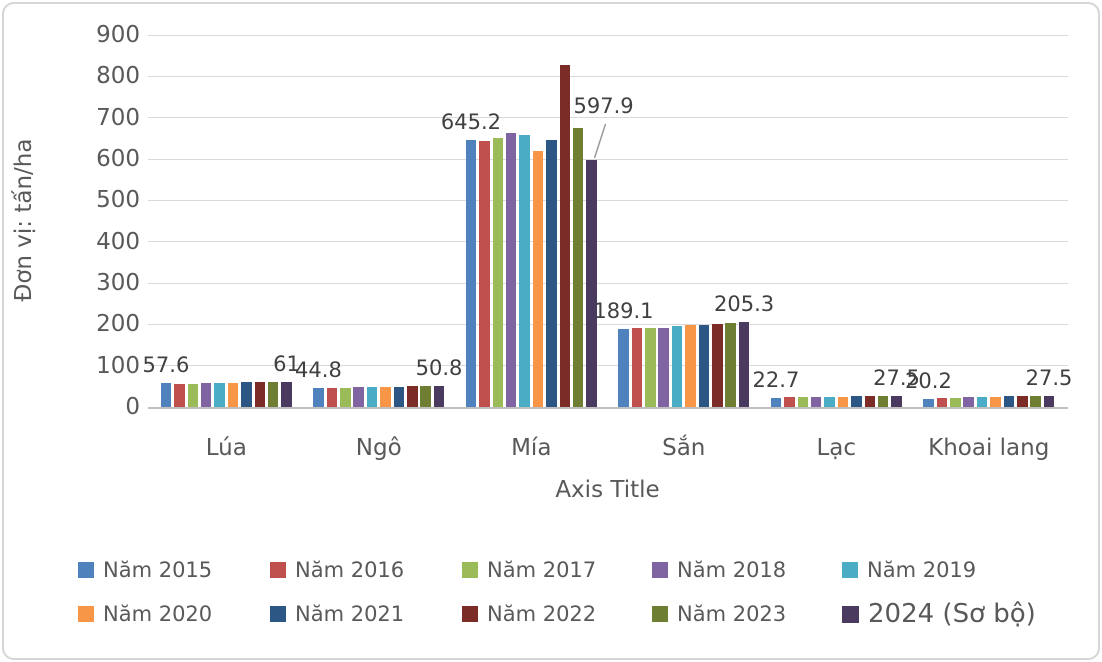 This screenshot has height=662, width=1102. I want to click on bar-Lúa-Năm 2022, so click(259, 394).